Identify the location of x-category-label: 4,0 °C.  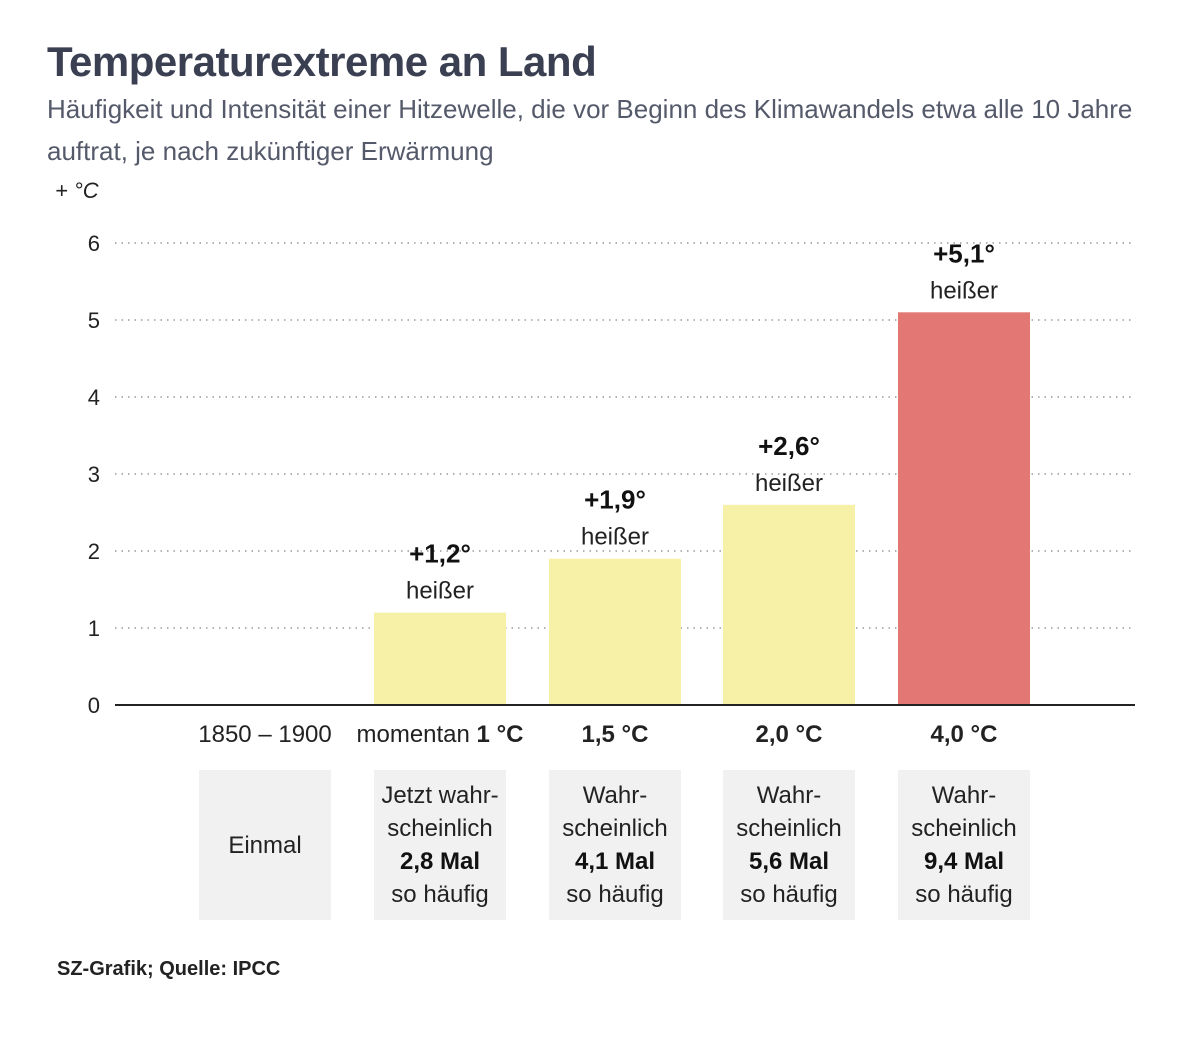
(964, 734).